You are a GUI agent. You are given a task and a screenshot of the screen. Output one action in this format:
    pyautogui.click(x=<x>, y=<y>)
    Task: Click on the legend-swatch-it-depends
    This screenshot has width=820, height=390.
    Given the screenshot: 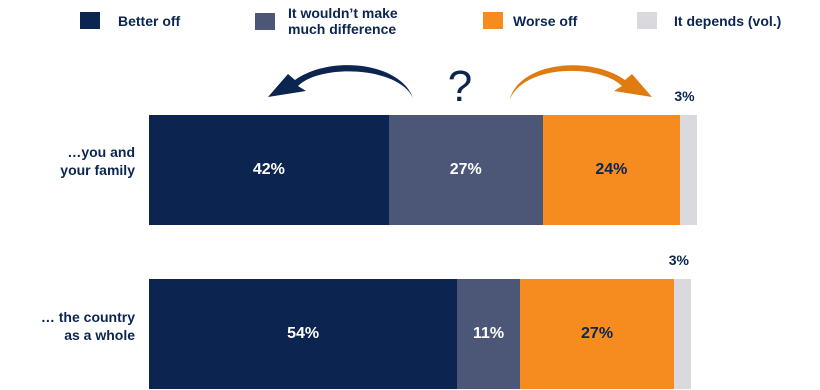 What is the action you would take?
    pyautogui.click(x=647, y=20)
    